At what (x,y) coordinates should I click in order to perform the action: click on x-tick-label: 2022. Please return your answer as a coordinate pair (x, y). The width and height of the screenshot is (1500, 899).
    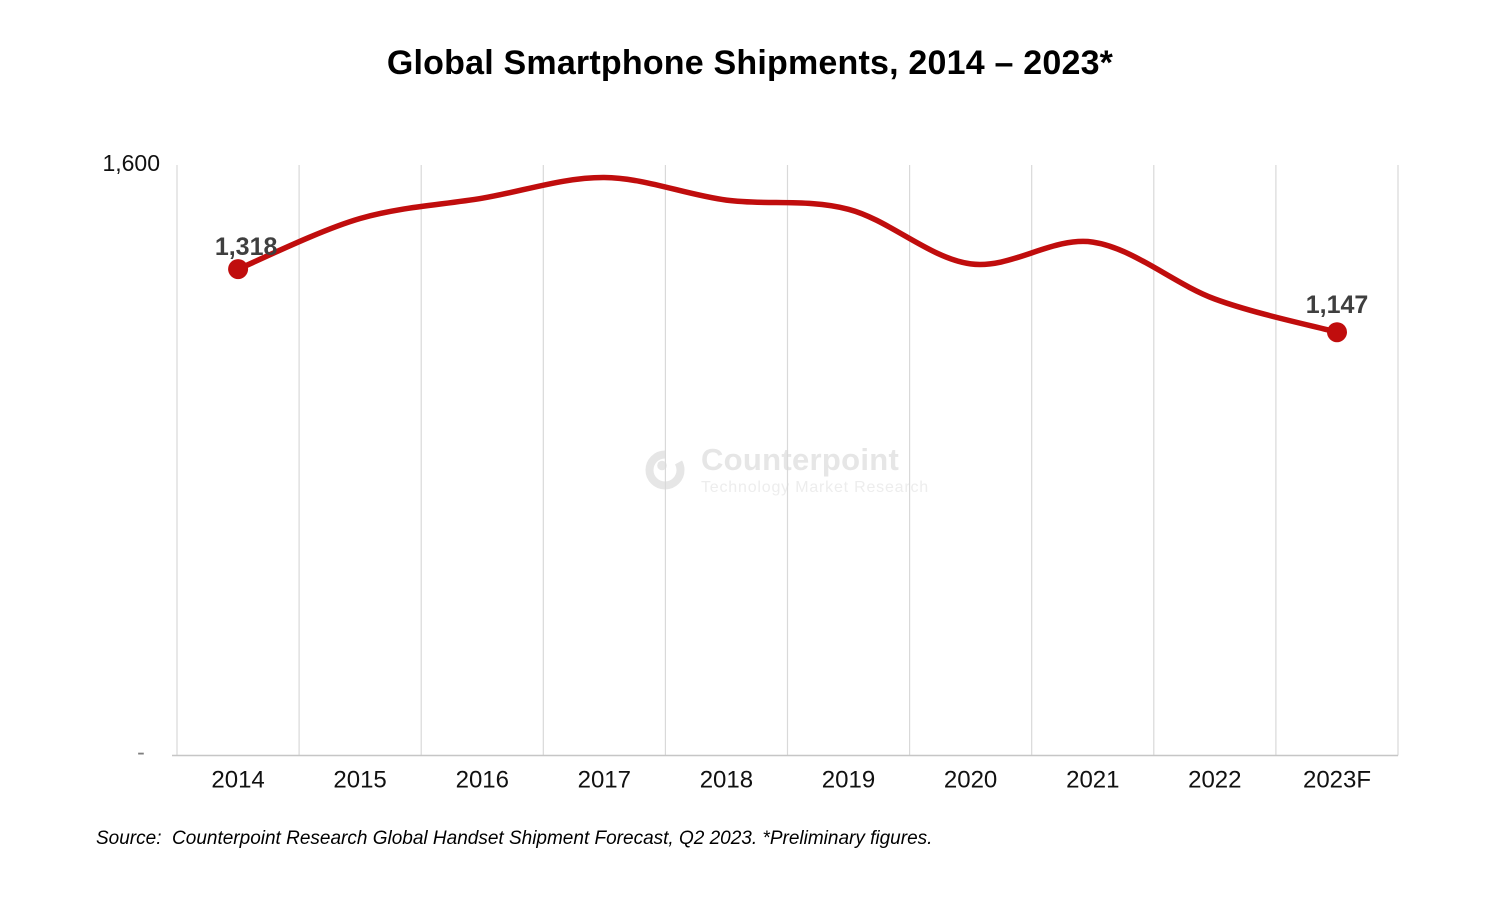
    Looking at the image, I should click on (1214, 780).